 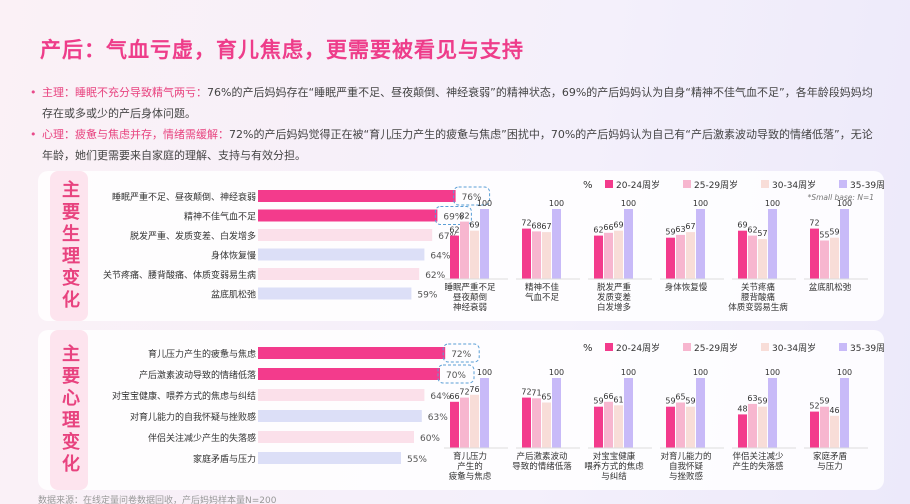 I want to click on physical-vbar-category-label: 关节疼痛, so click(x=758, y=287).